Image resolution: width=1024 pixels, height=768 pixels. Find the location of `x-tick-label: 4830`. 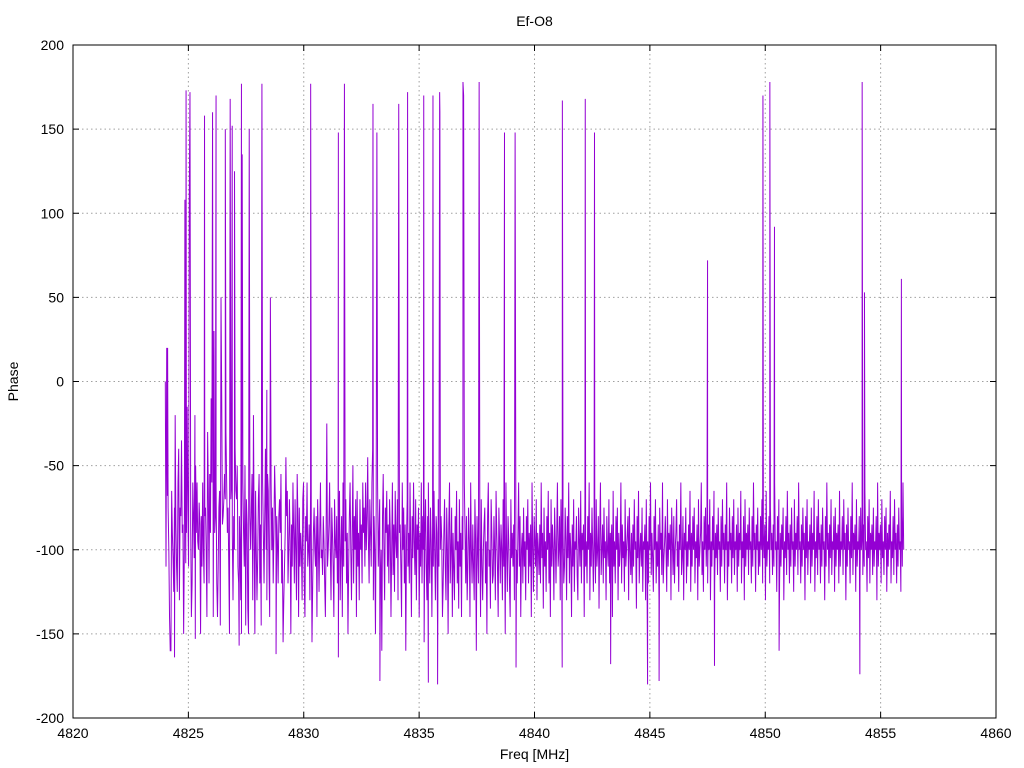

x-tick-label: 4830 is located at coordinates (303, 733).